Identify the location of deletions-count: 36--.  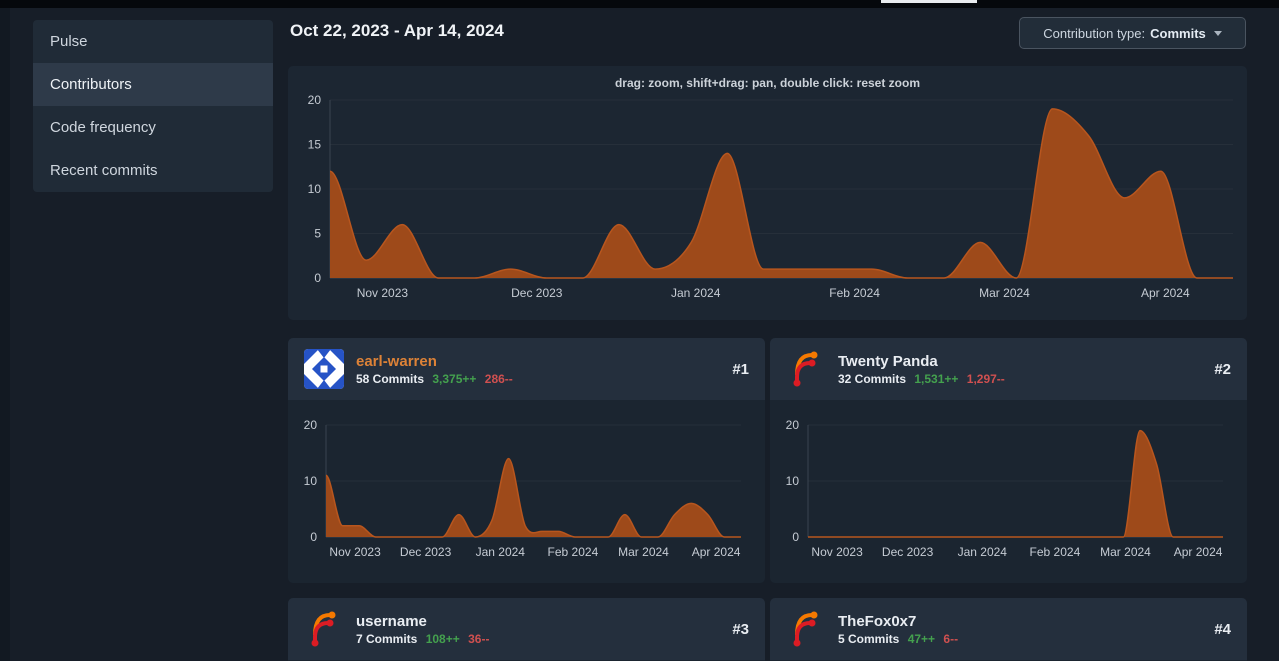
(479, 638).